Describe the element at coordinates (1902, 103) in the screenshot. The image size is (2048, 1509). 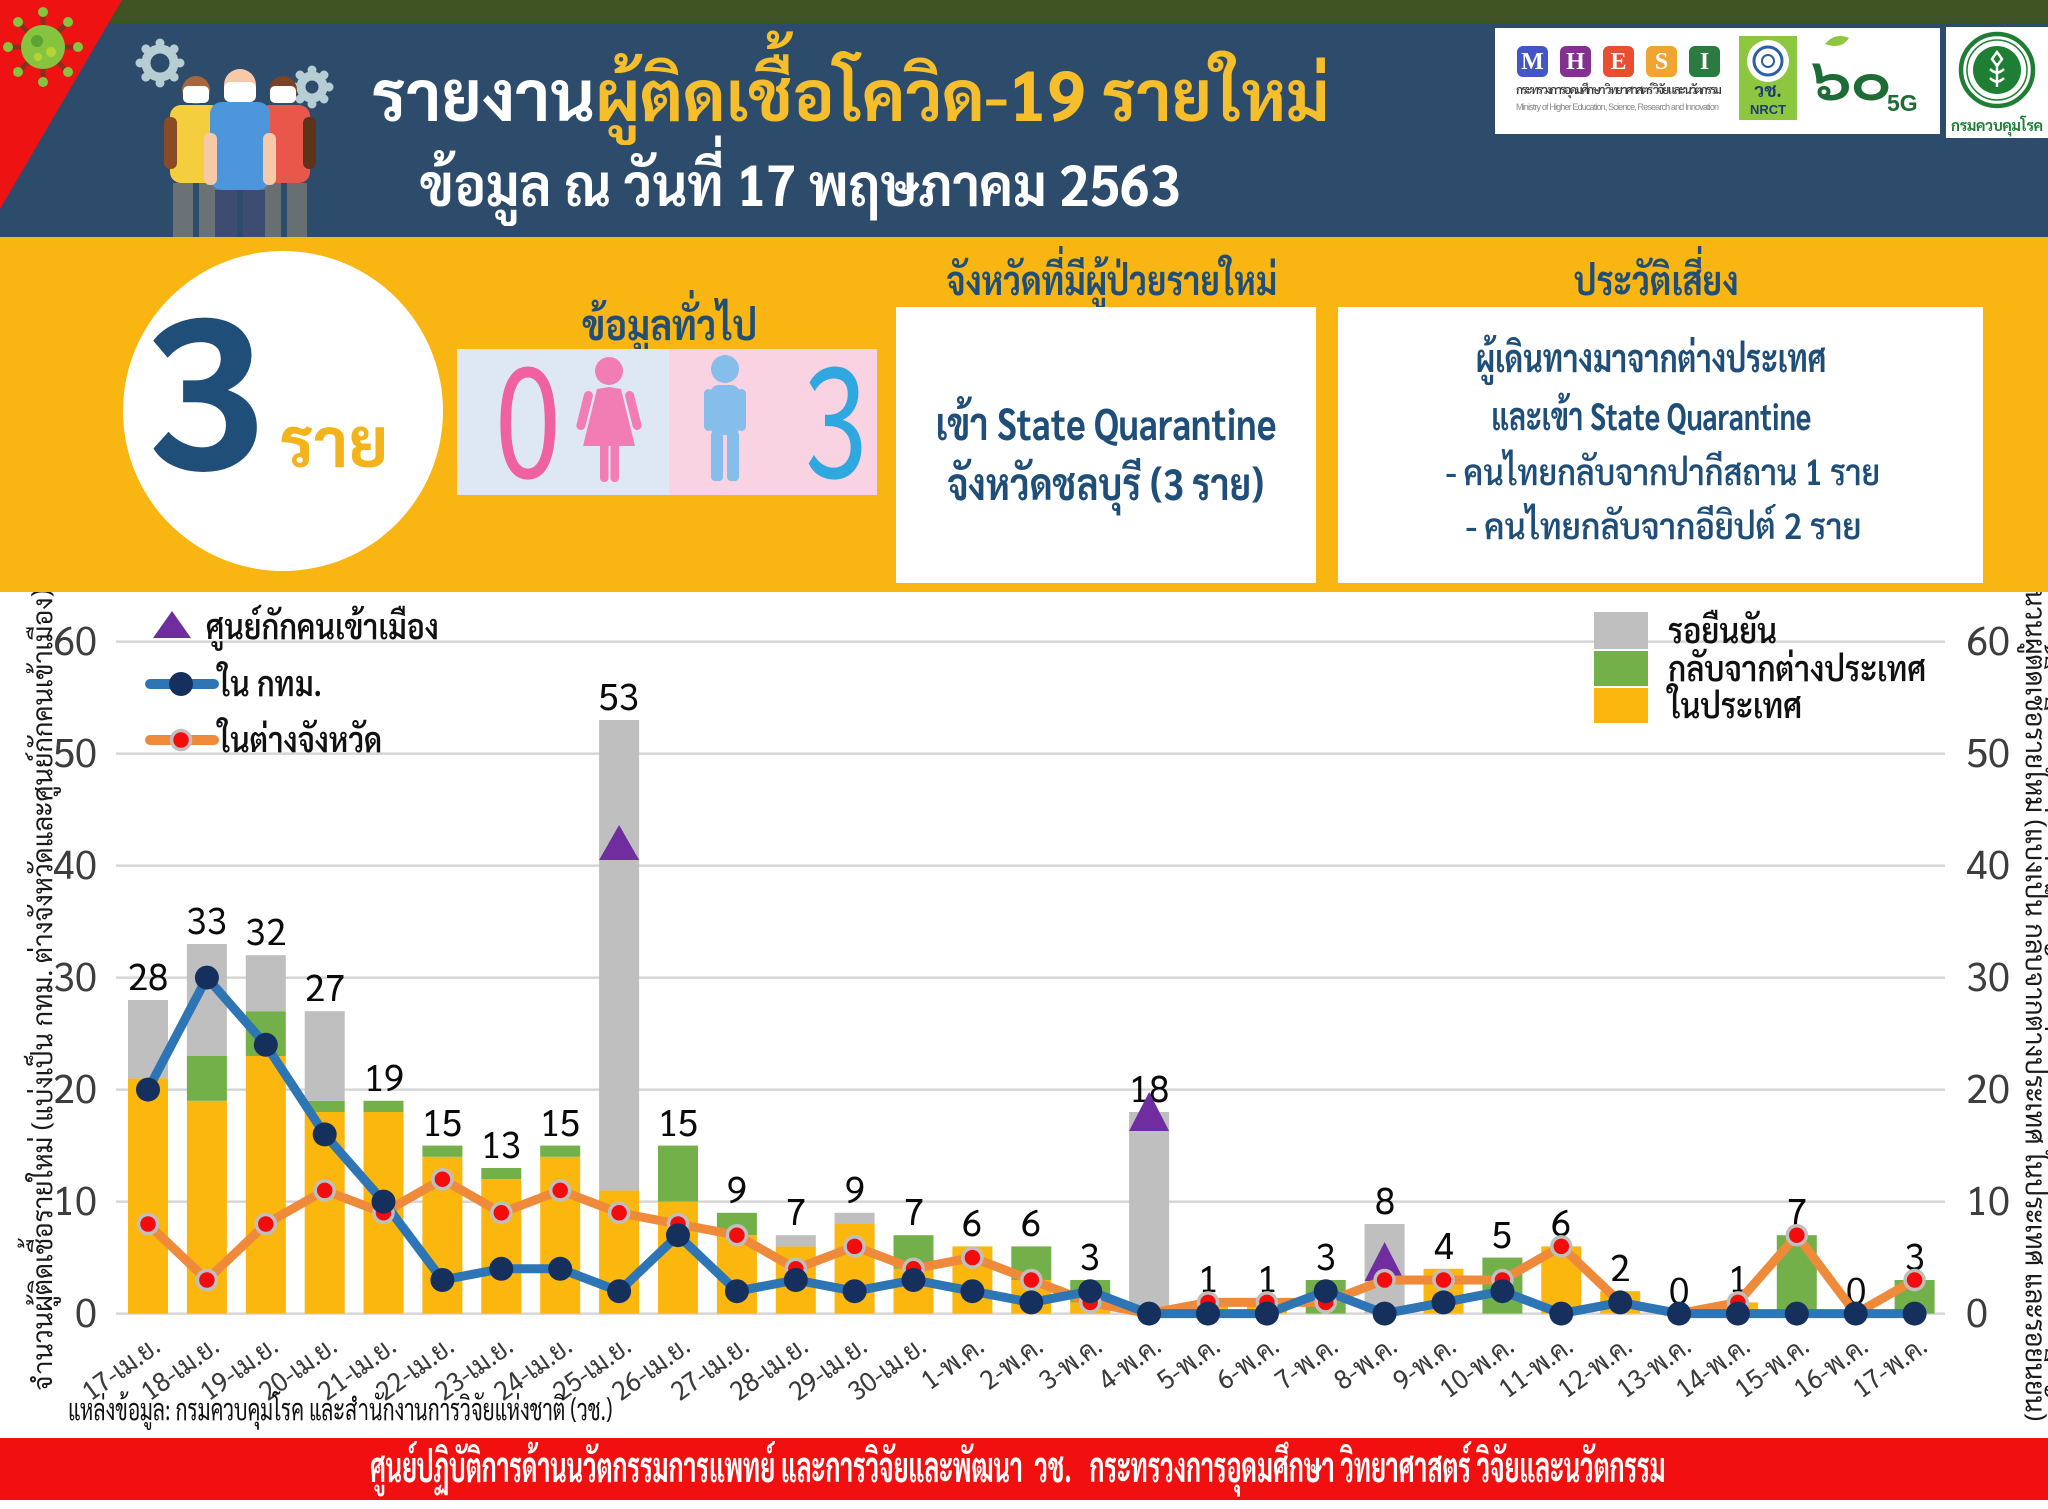
I see `svg-text: 5G` at that location.